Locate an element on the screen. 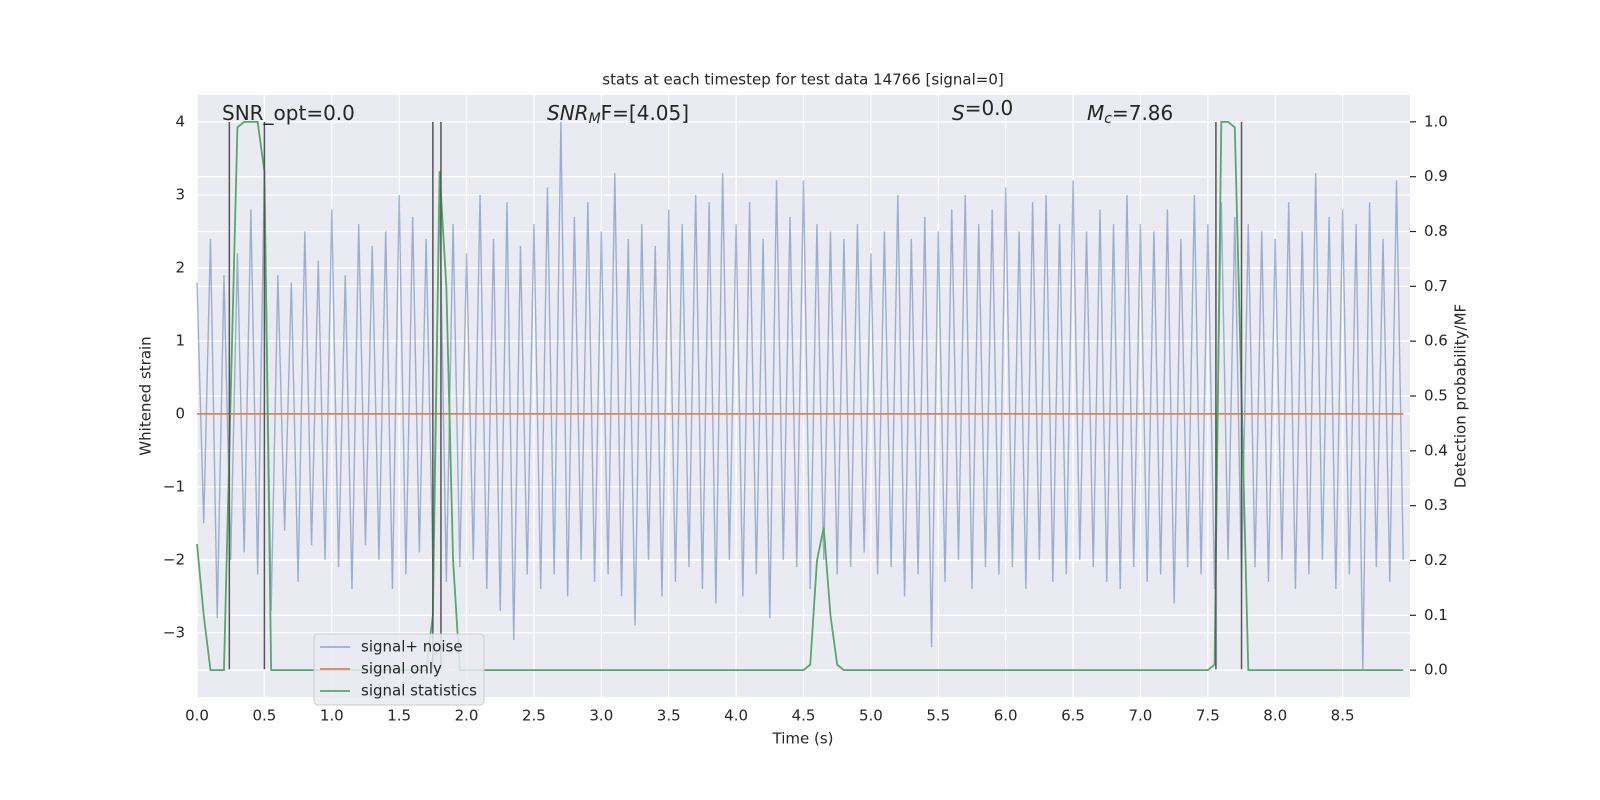  x-tick-label: 1.0 is located at coordinates (332, 716).